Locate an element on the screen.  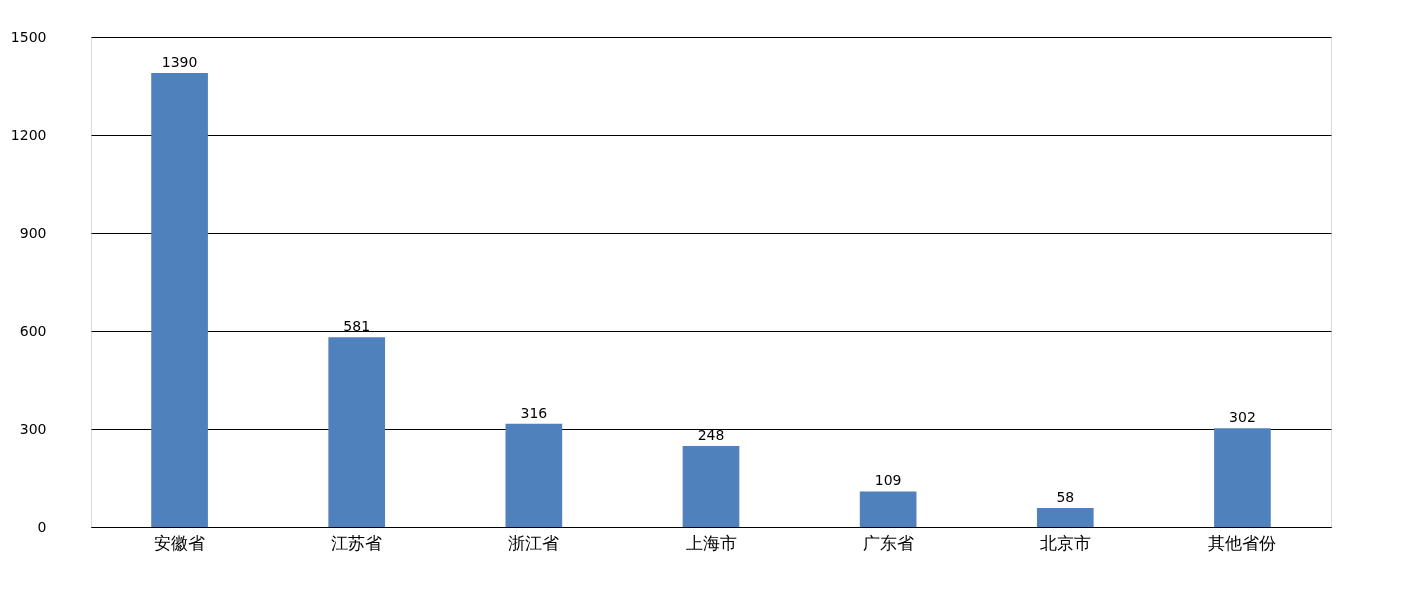
data-label: 302 is located at coordinates (1242, 417).